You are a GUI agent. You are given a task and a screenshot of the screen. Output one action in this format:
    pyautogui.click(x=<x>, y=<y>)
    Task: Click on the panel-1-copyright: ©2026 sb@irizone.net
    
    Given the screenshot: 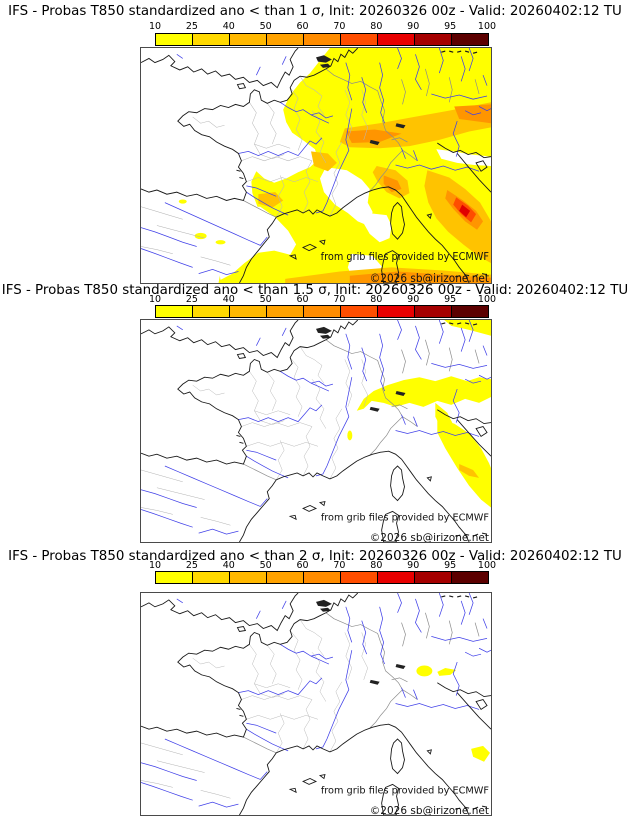 What is the action you would take?
    pyautogui.click(x=429, y=277)
    